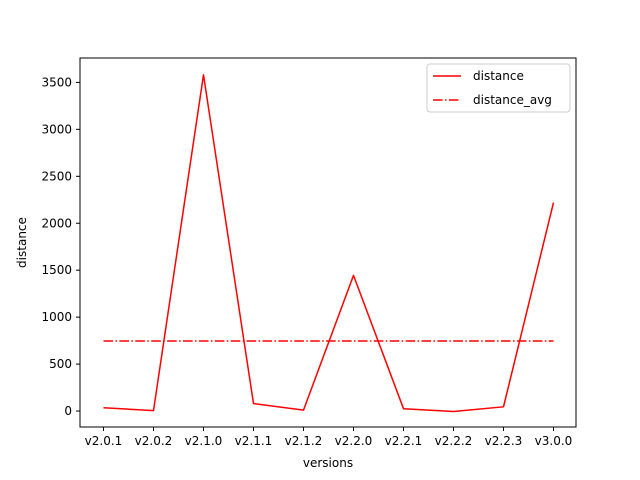 This screenshot has height=480, width=640. I want to click on y-tick-label: 3000, so click(56, 129).